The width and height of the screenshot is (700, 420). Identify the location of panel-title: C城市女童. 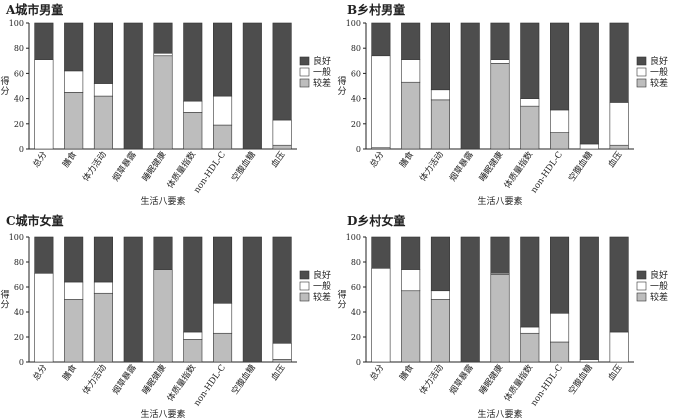
(35, 220).